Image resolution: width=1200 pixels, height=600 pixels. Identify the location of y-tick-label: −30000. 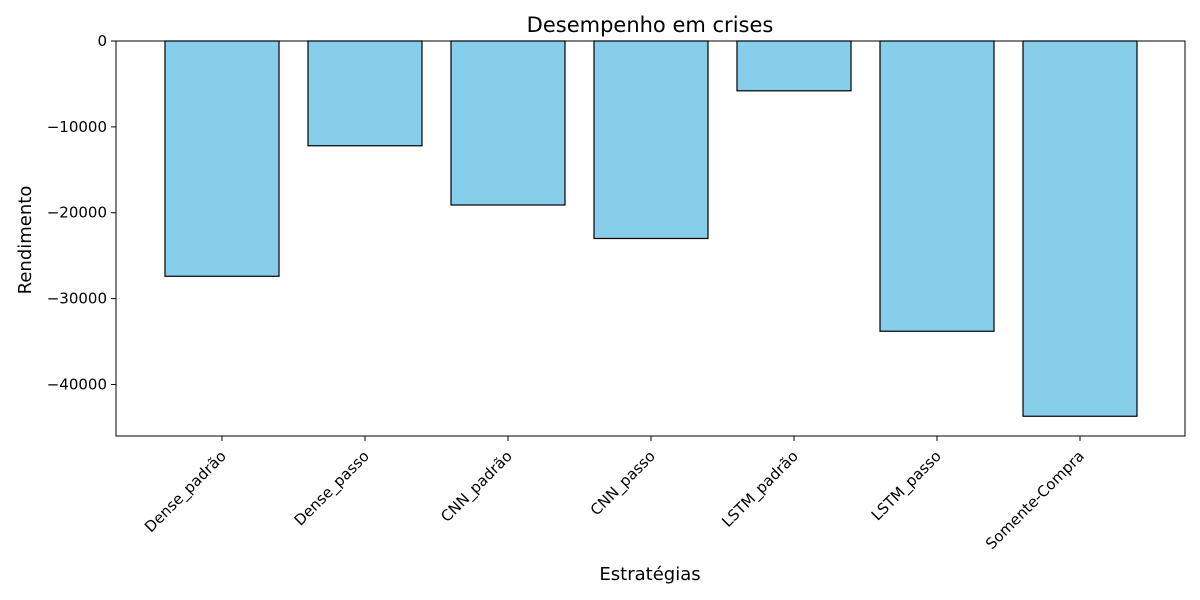
(77, 299).